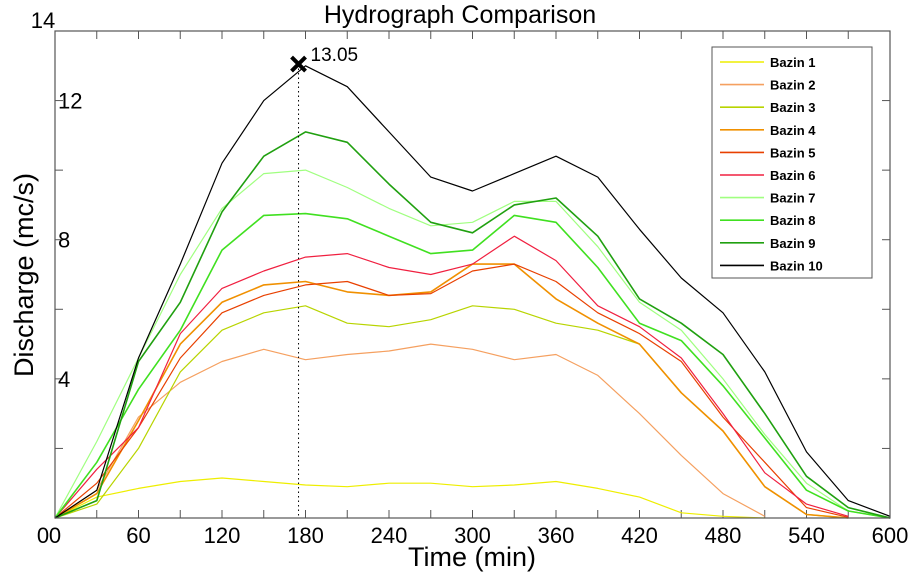  Describe the element at coordinates (793, 107) in the screenshot. I see `legend-label: Bazin 3` at that location.